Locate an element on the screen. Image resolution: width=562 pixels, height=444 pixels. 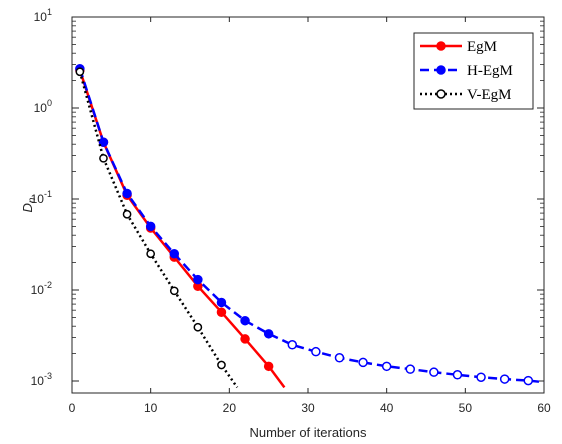
y-tick-label-exp: 1 is located at coordinates (49, 12).